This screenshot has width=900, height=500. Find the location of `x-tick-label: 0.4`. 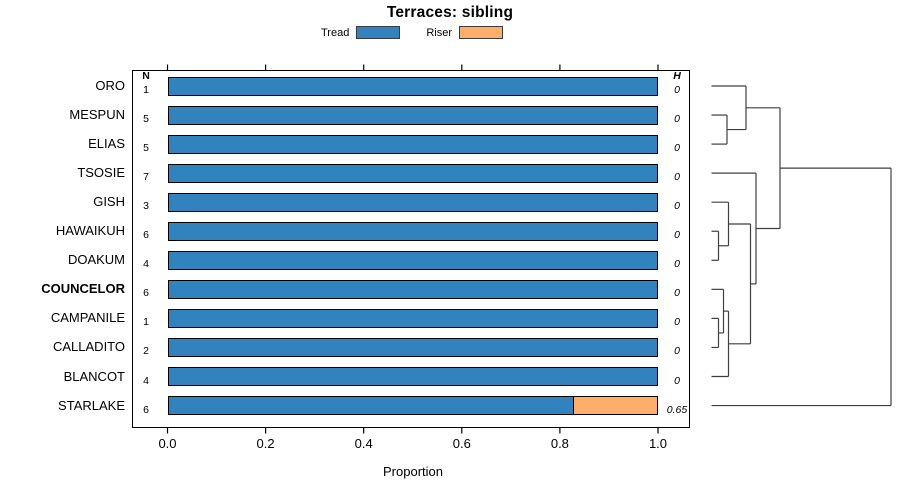

x-tick-label: 0.4 is located at coordinates (363, 443).